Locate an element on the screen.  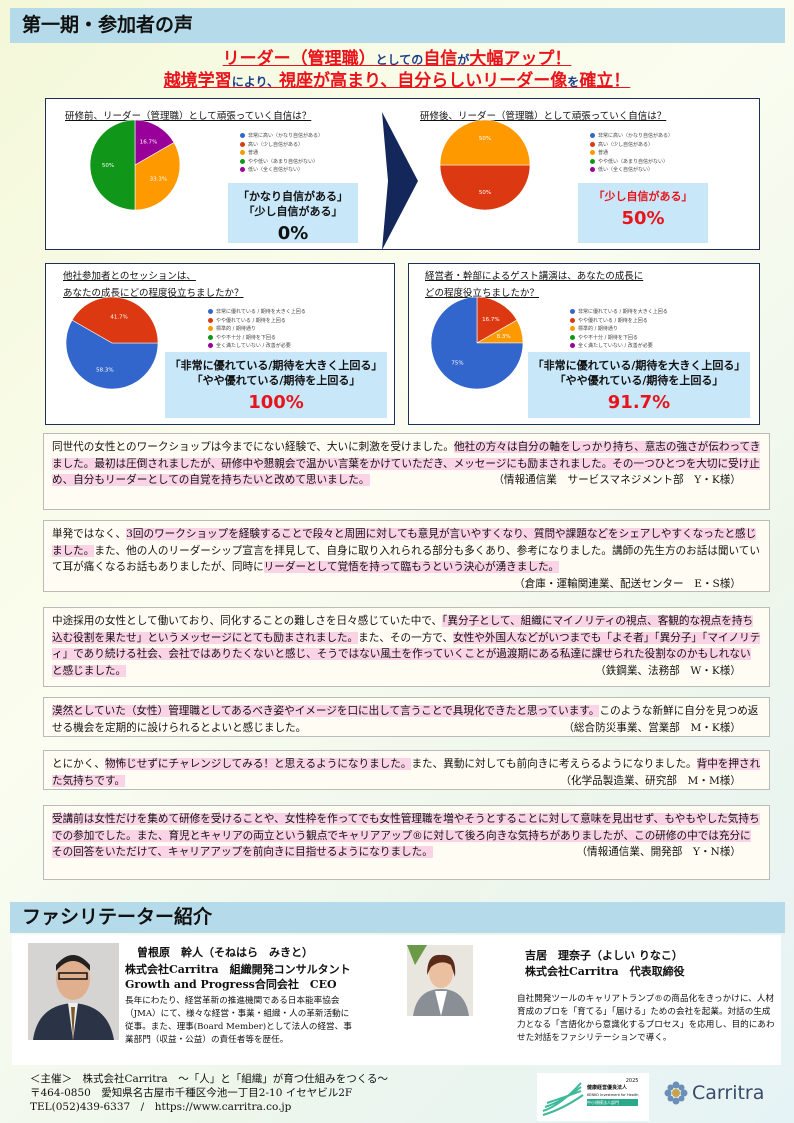
testimonial-author: （総合防災事業、営業部 M・K様） is located at coordinates (652, 727).